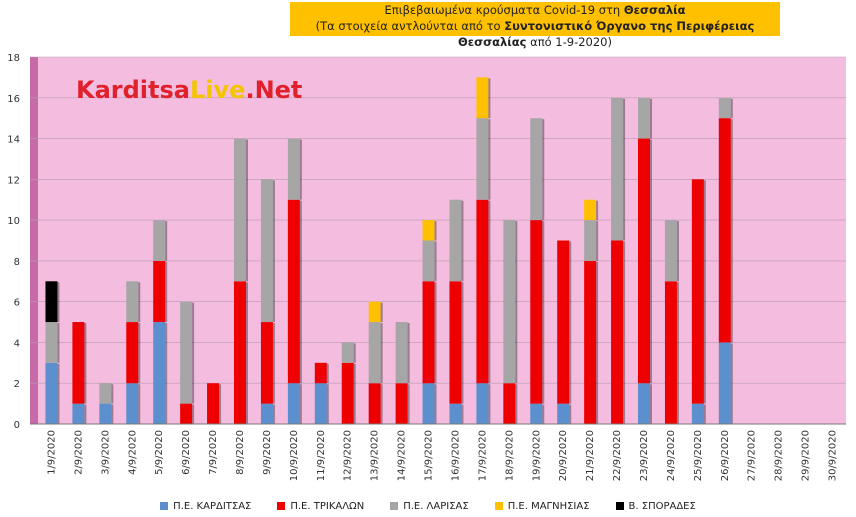 The image size is (856, 517). I want to click on legend-label: Π.Ε. ΜΑΓΝΗΣΙΑΣ, so click(548, 506).